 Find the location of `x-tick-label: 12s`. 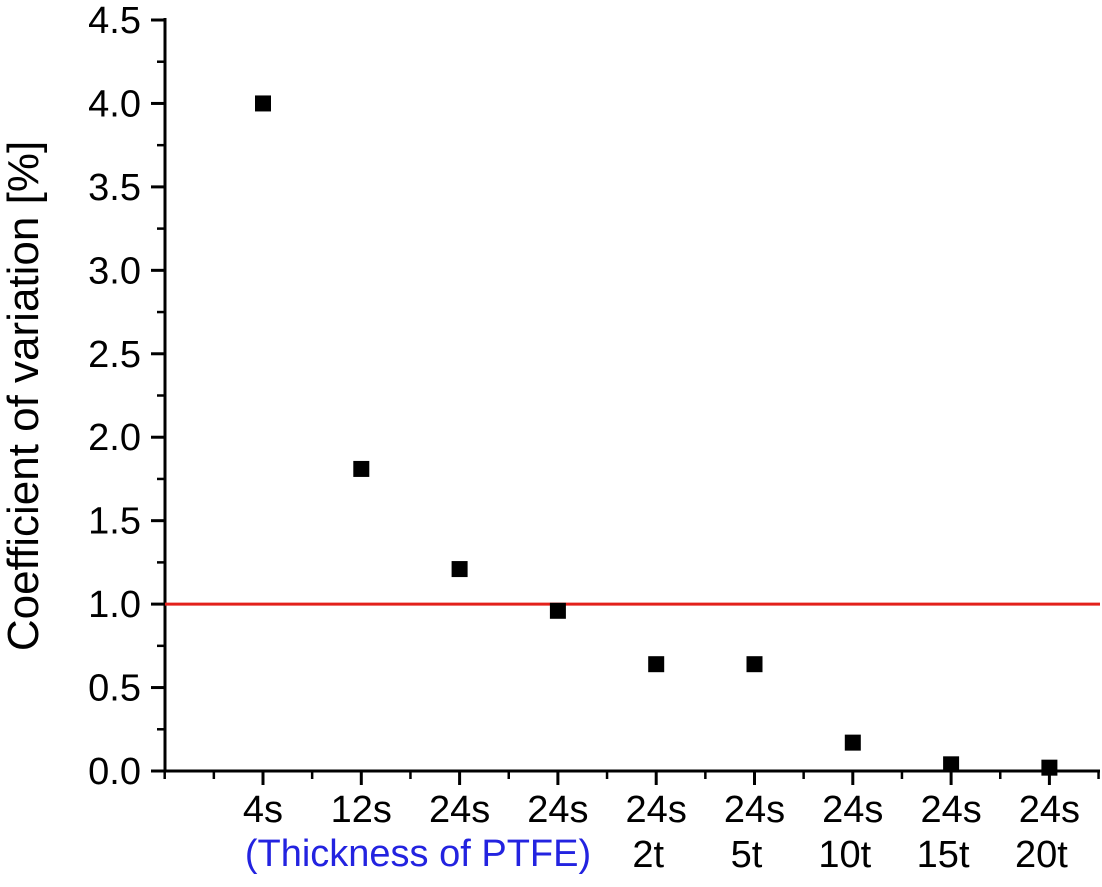

x-tick-label: 12s is located at coordinates (361, 810).